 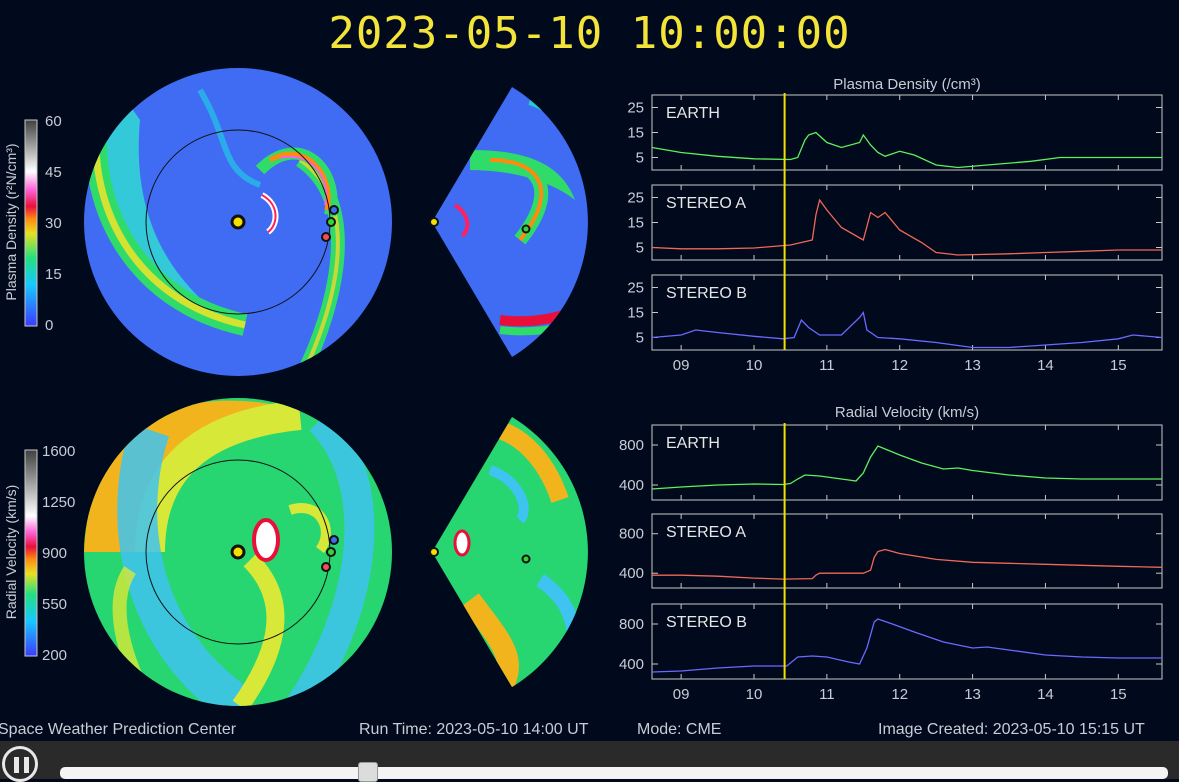 I want to click on timeline-slider, so click(x=614, y=773).